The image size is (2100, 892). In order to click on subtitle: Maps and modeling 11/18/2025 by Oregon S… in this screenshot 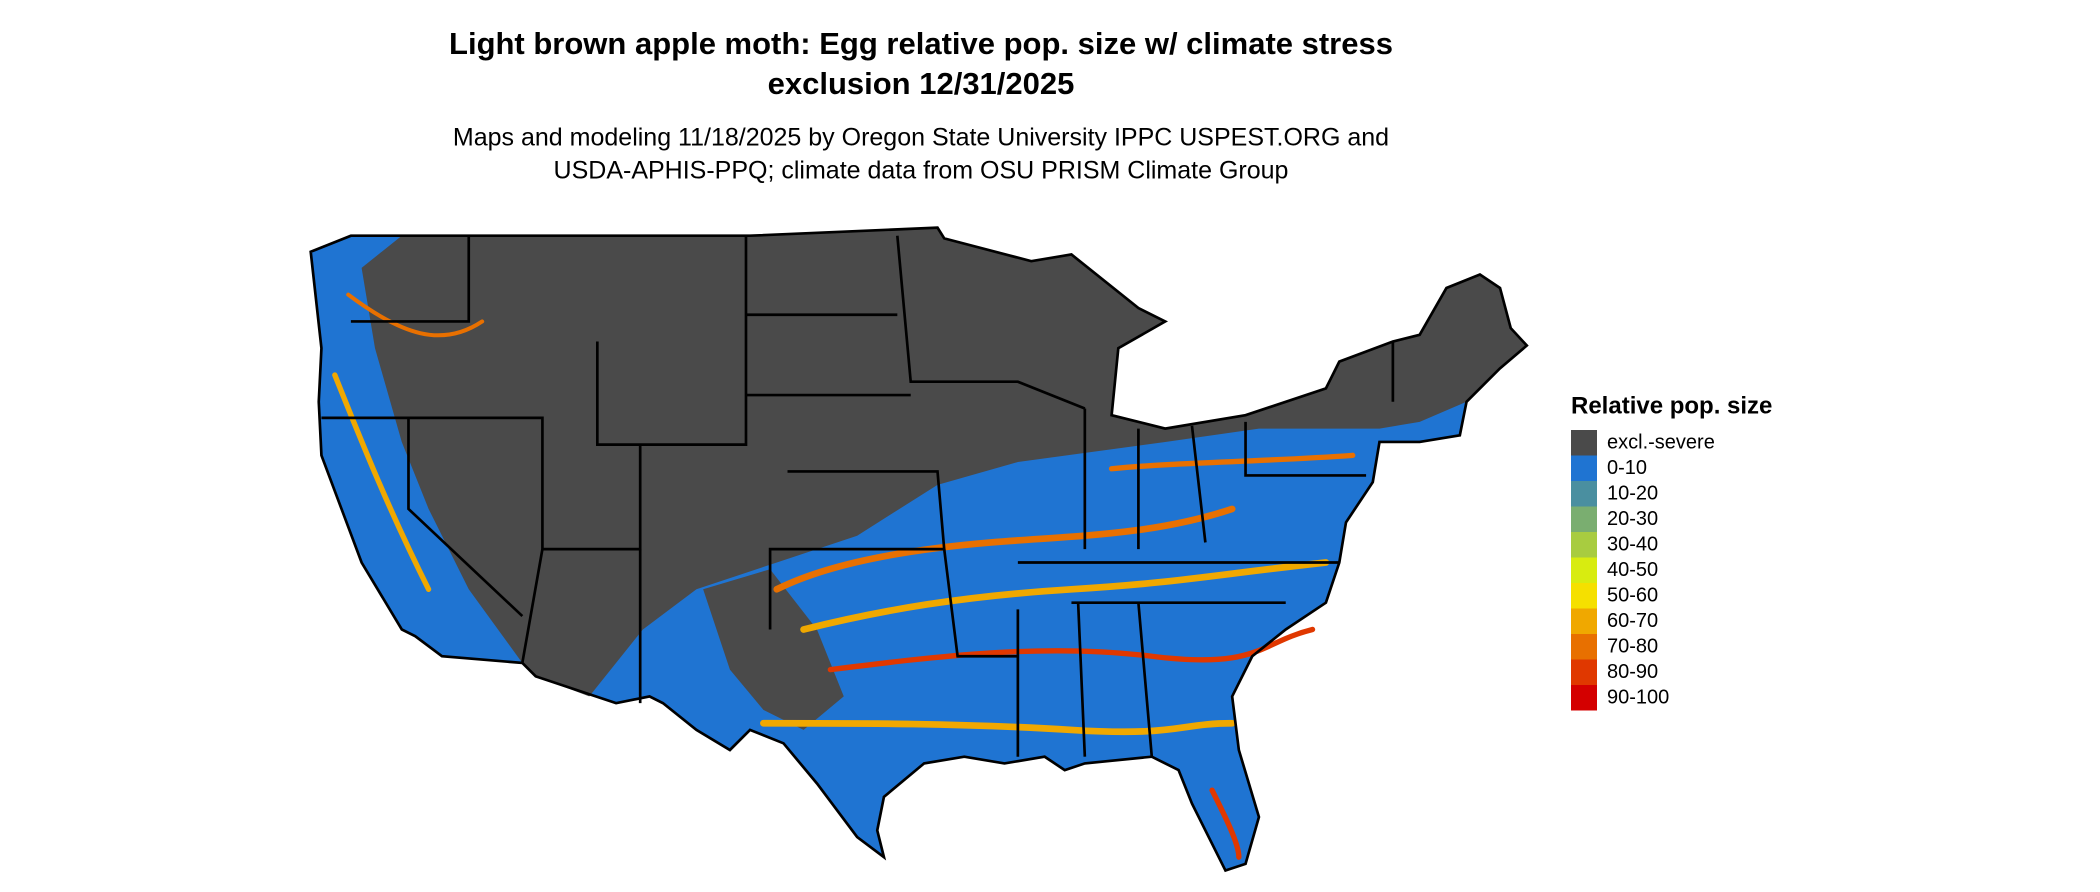, I will do `click(921, 138)`.